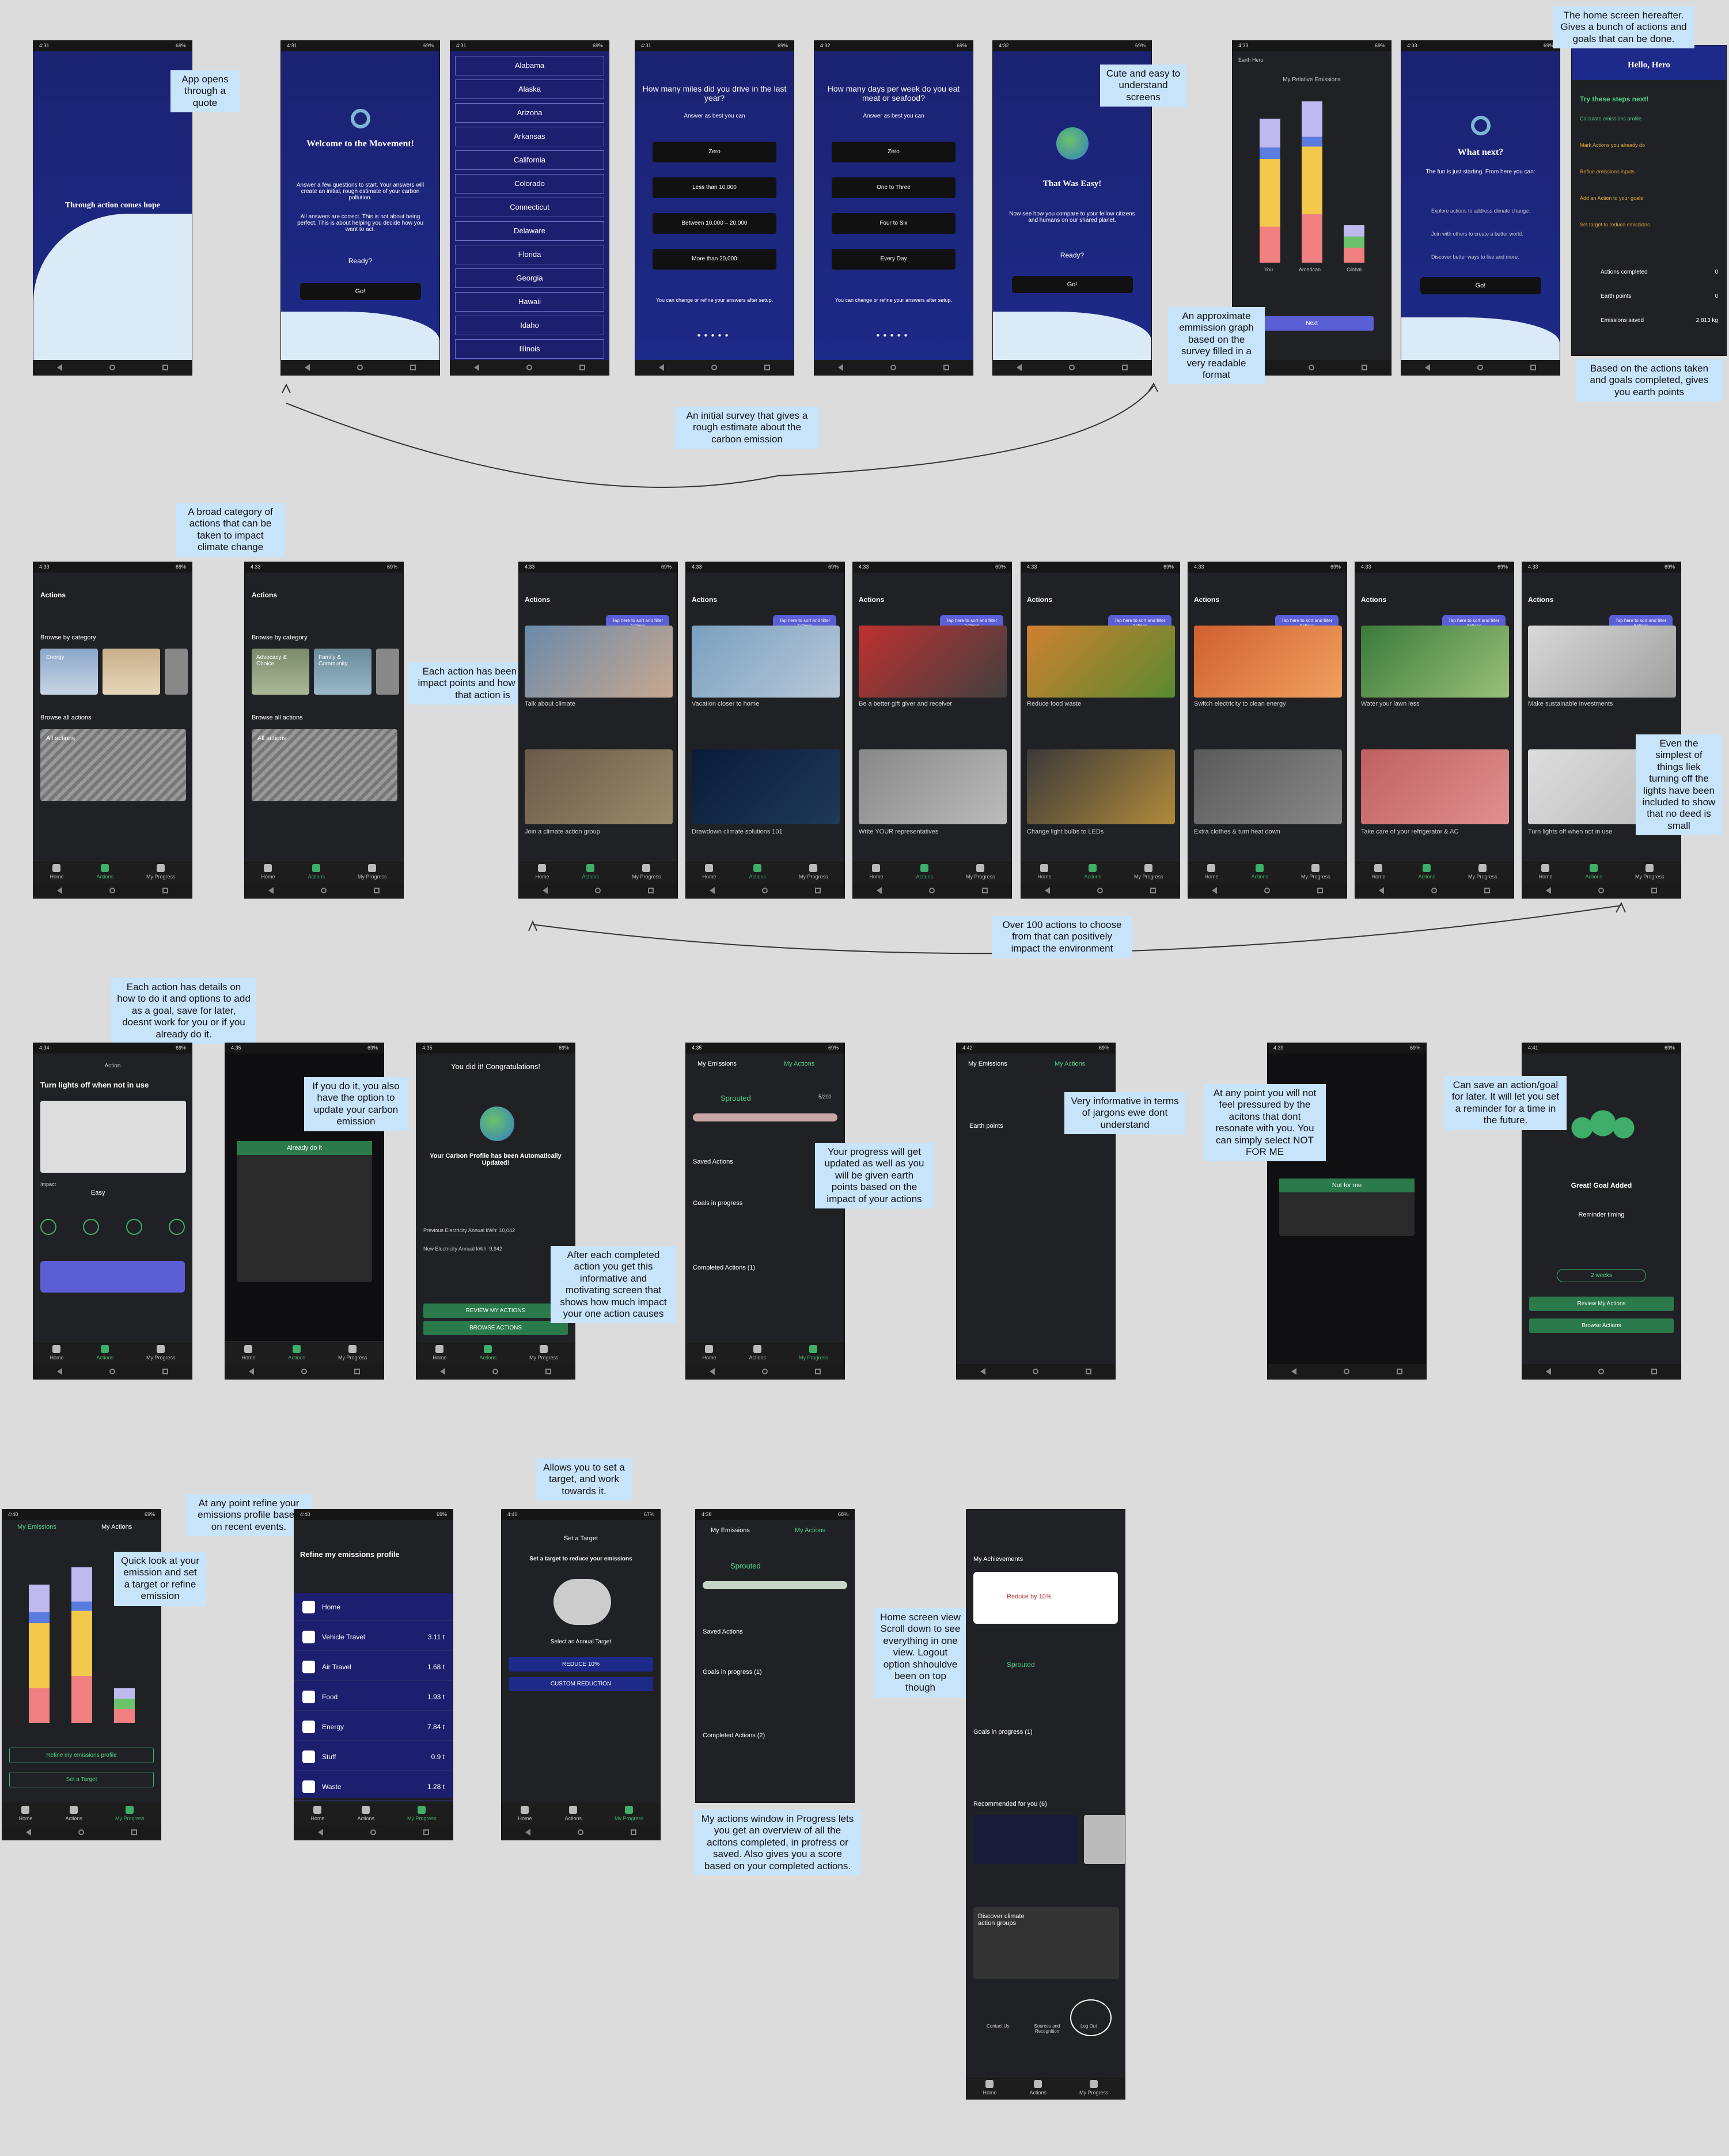 The image size is (1729, 2156). I want to click on step-item: Set target to reduce emissions, so click(1615, 225).